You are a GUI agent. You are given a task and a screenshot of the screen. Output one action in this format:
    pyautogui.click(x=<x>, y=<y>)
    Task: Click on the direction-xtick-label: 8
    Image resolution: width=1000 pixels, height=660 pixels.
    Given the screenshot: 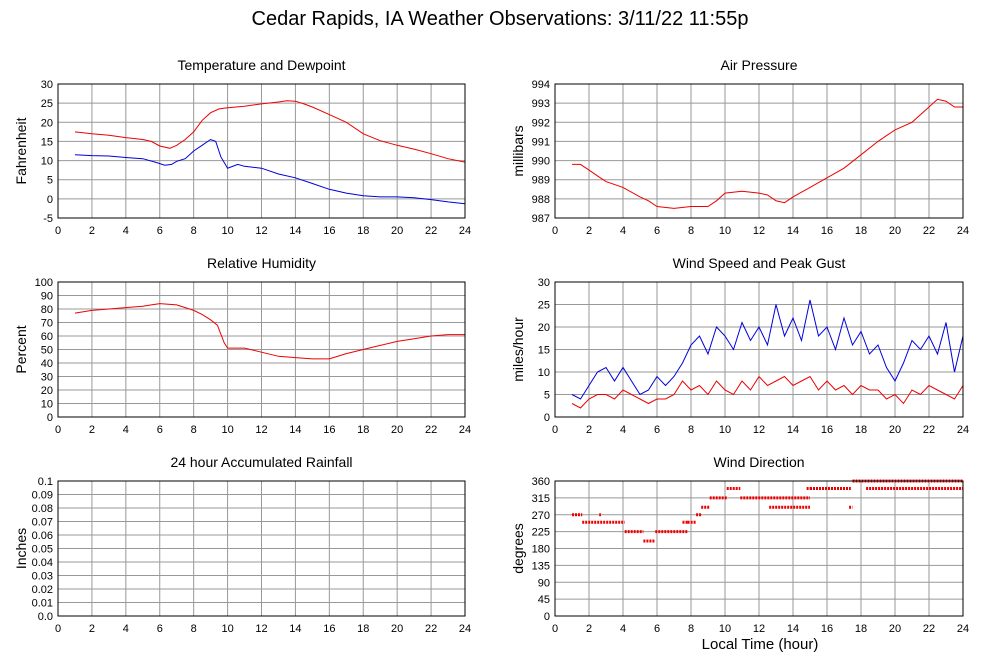 What is the action you would take?
    pyautogui.click(x=691, y=629)
    